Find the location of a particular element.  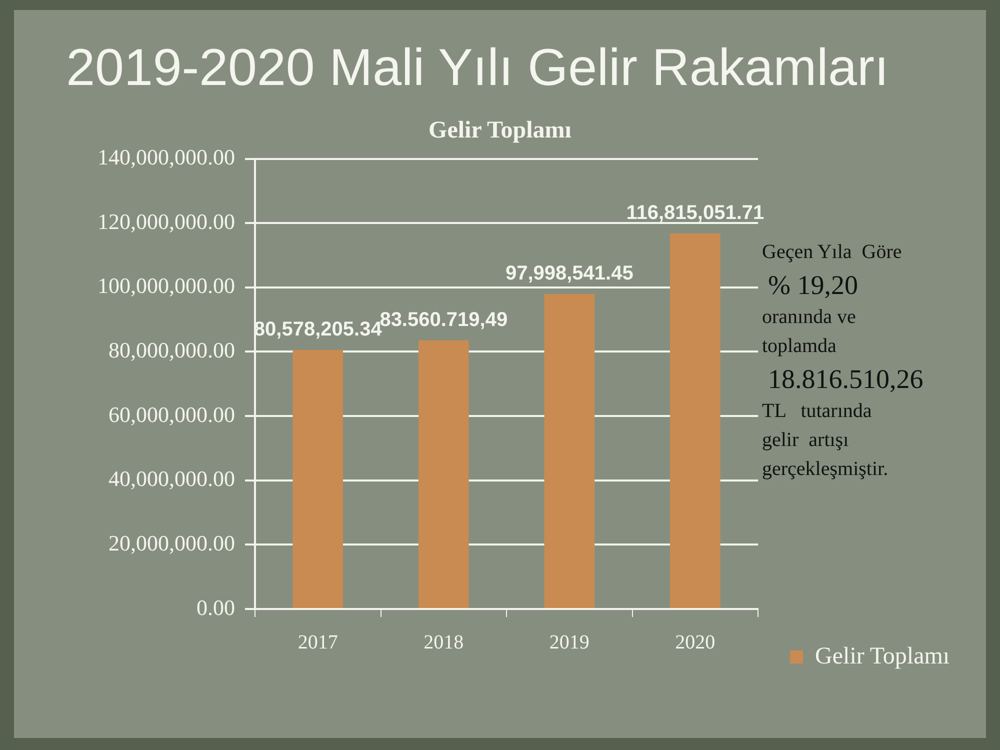

text: % 19,20 is located at coordinates (813, 285).